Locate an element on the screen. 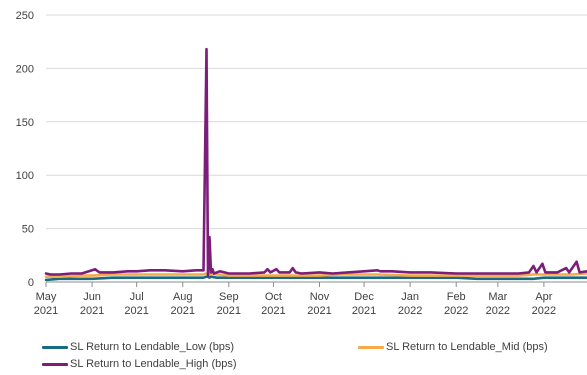  x-tick-label-year-jan: 2022 is located at coordinates (410, 311).